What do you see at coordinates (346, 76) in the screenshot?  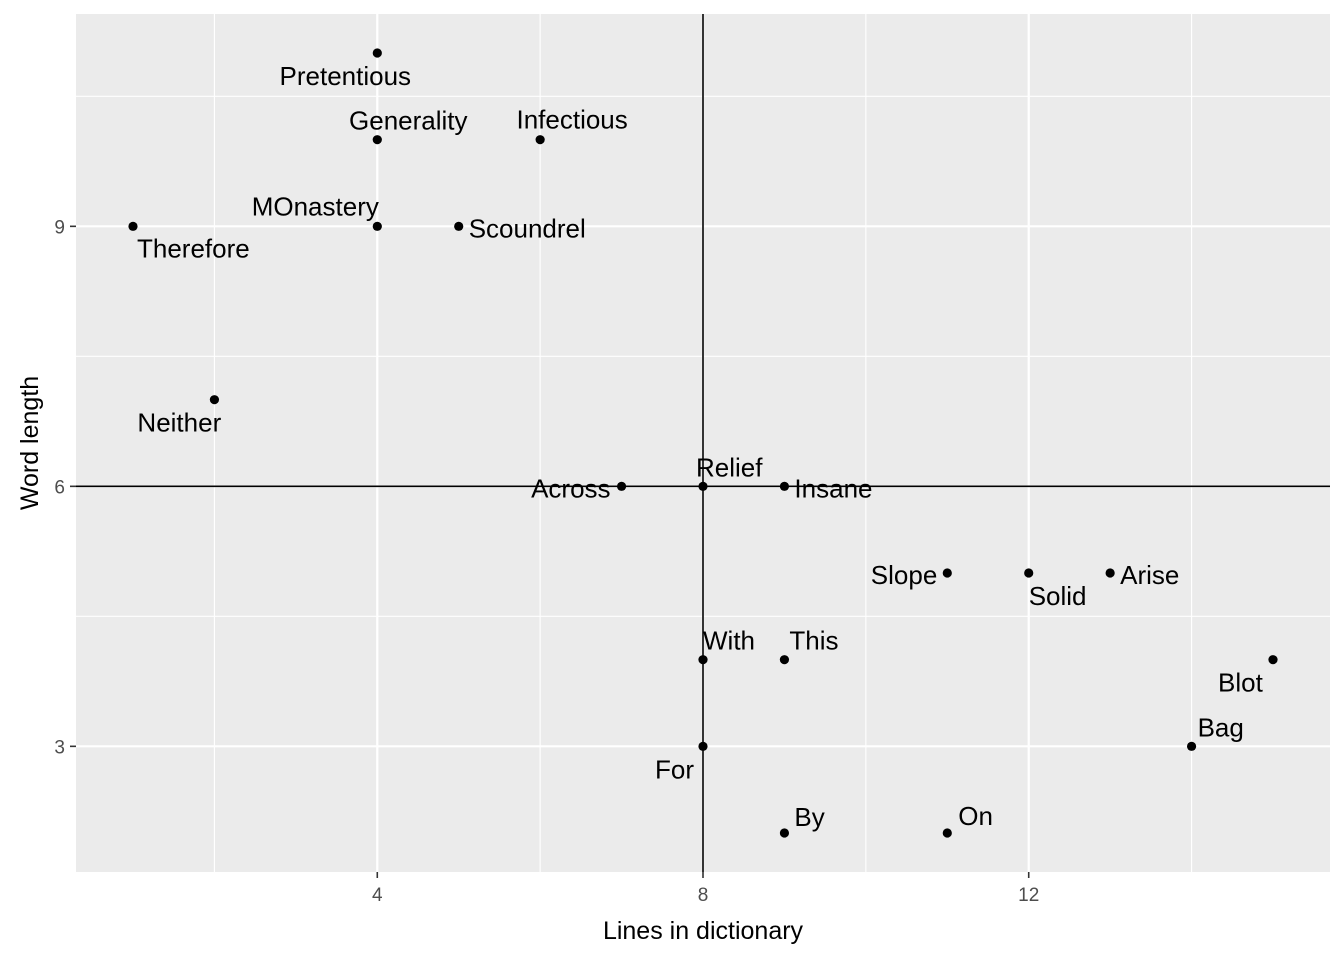 I see `label-pretentious: Pretentious` at bounding box center [346, 76].